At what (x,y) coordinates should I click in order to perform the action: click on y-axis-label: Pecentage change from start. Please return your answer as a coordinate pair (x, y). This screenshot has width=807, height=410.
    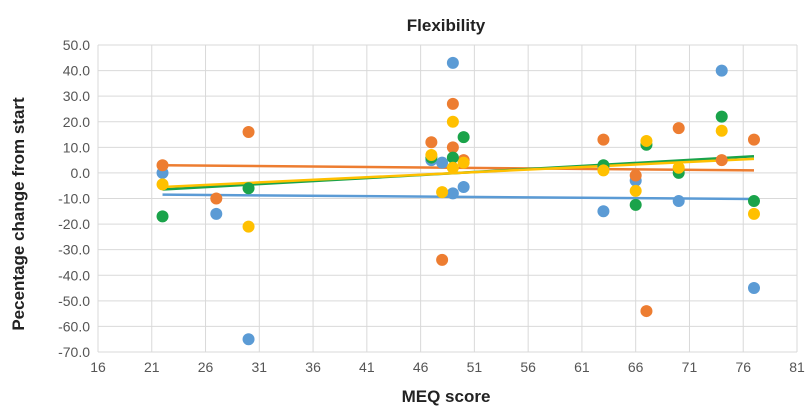
    Looking at the image, I should click on (18, 214).